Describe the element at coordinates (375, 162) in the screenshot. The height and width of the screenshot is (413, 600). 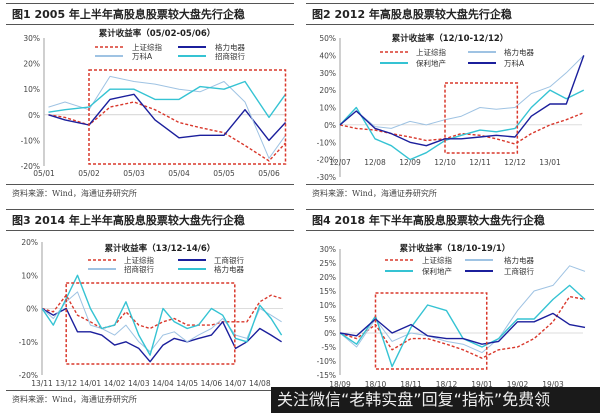
I see `x-tick-label: 12/08` at that location.